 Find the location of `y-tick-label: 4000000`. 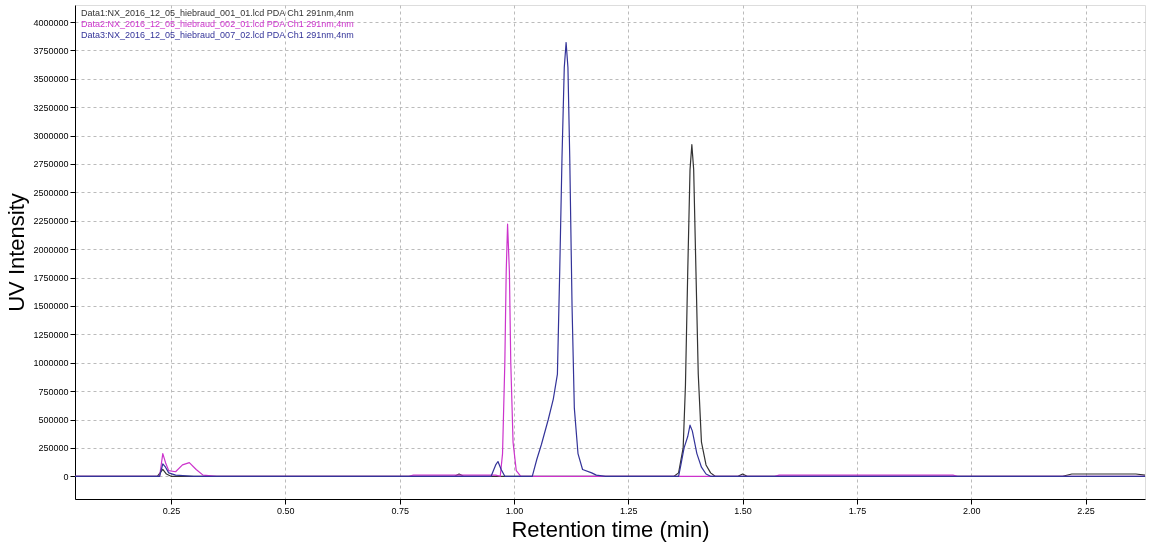

y-tick-label: 4000000 is located at coordinates (51, 22).